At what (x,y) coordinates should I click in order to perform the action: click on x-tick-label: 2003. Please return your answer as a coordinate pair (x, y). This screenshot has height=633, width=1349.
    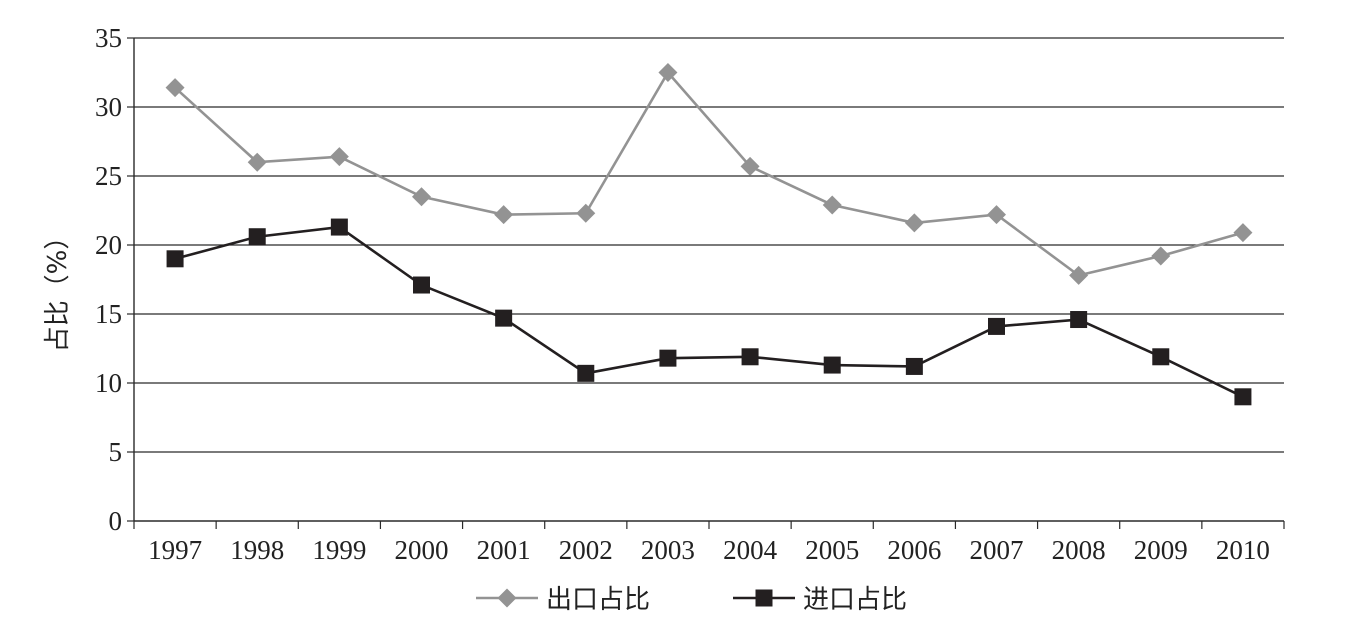
    Looking at the image, I should click on (668, 550).